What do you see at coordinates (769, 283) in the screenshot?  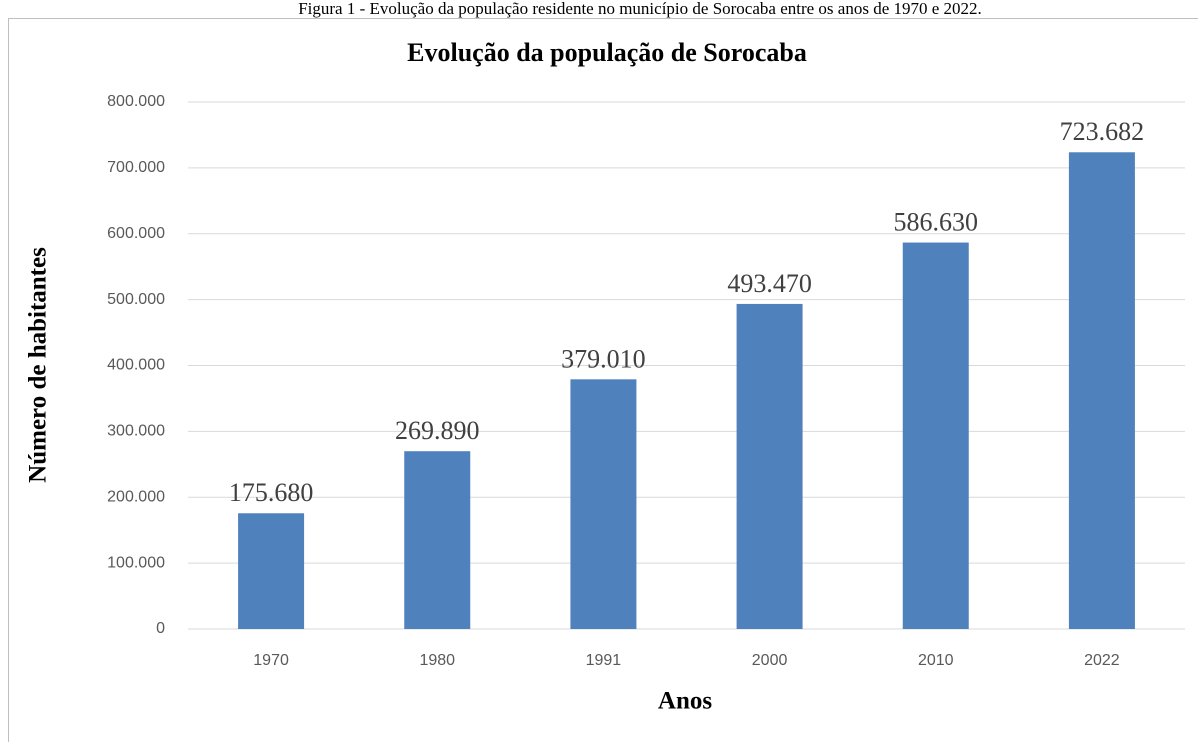 I see `data-label: 493.470` at bounding box center [769, 283].